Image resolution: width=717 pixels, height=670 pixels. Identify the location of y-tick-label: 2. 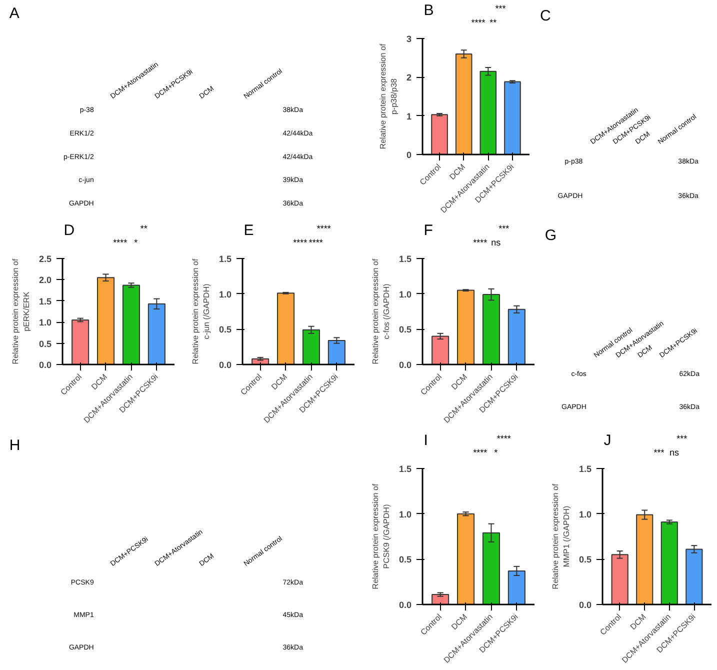
(409, 77).